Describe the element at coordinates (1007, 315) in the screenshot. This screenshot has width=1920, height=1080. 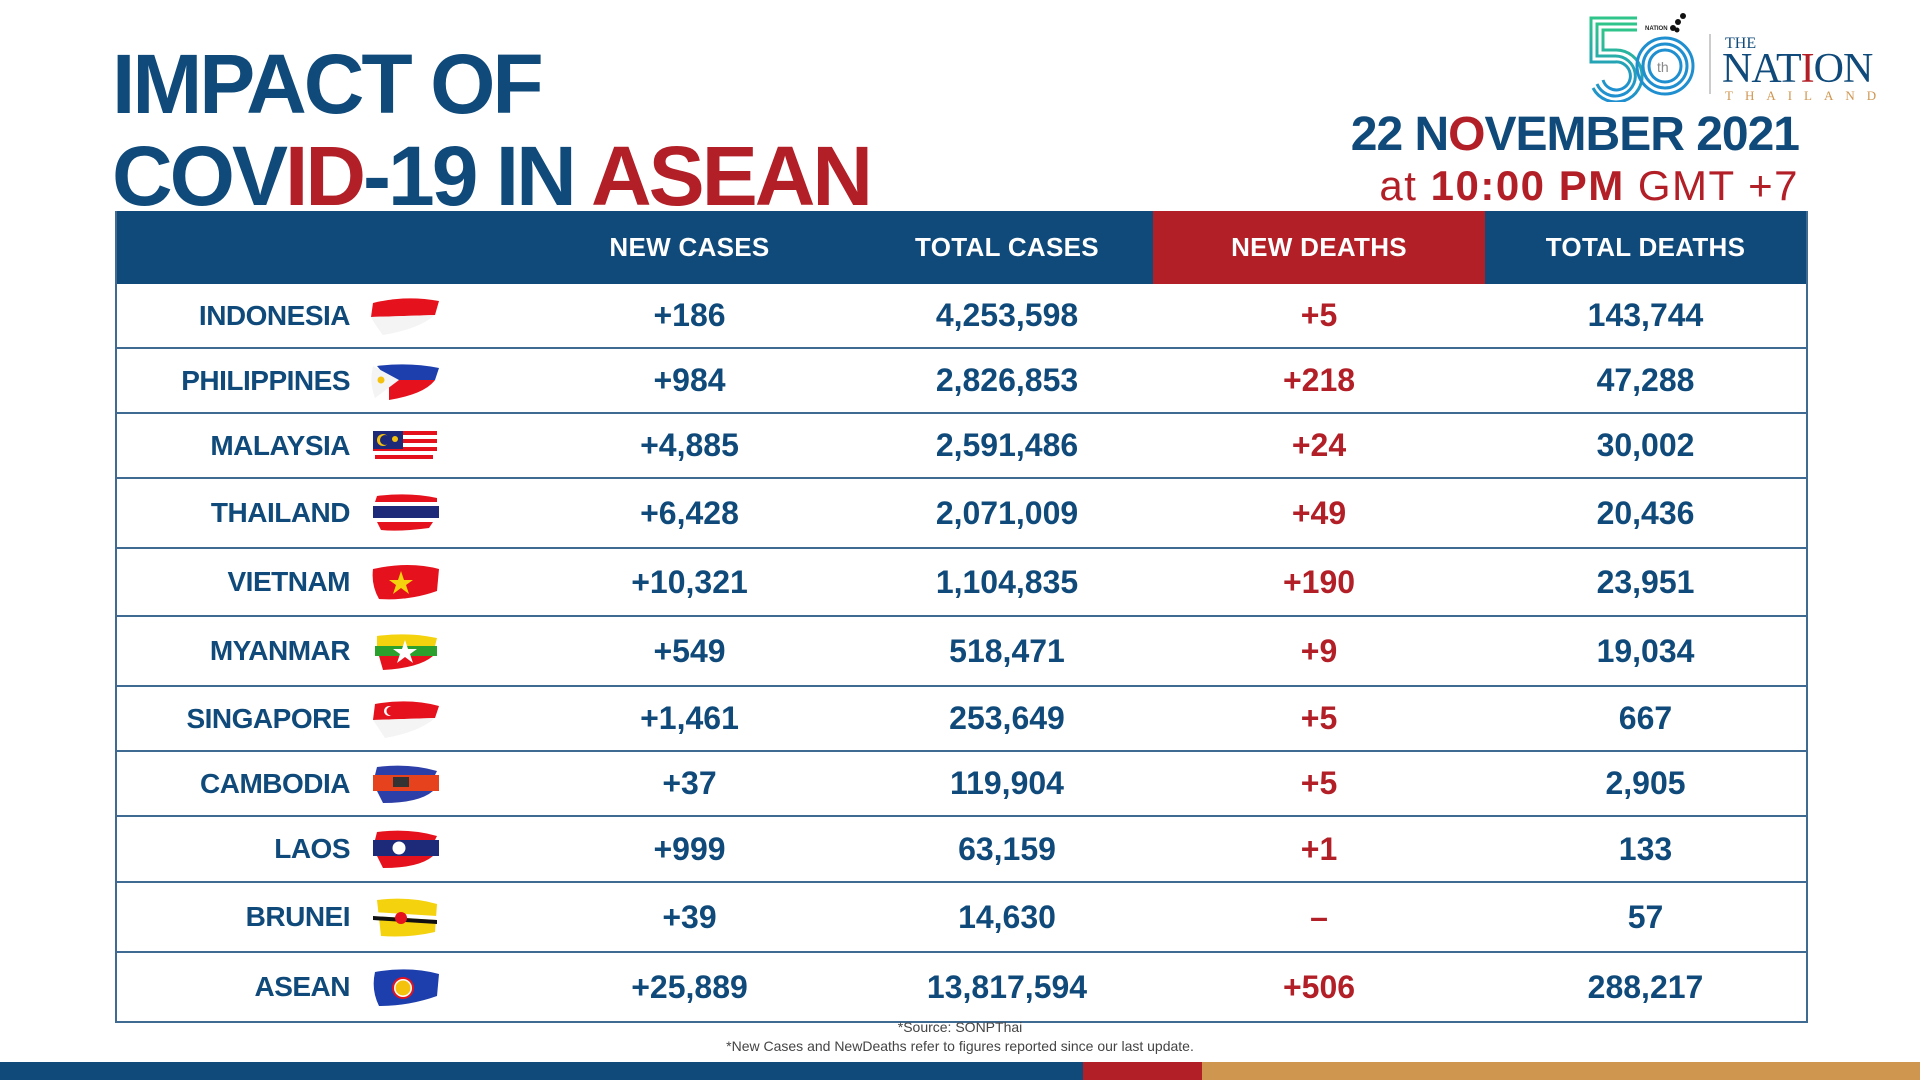
I see `total-cases-cell: 4,253,598` at that location.